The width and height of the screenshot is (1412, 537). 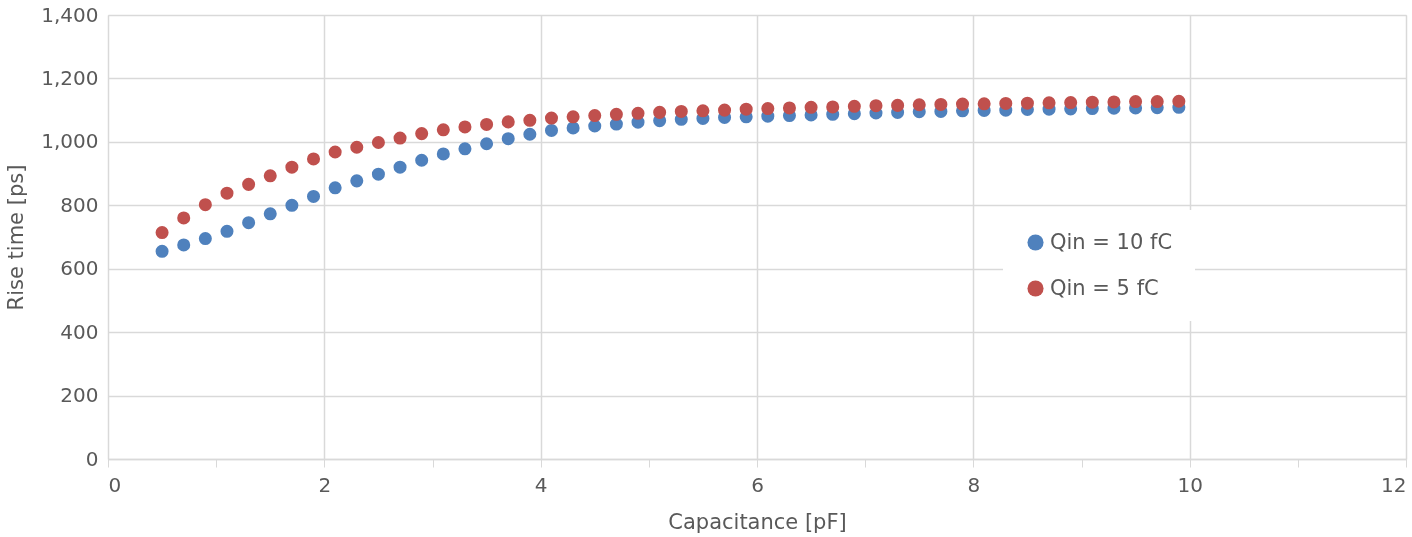 What do you see at coordinates (541, 484) in the screenshot?
I see `x-tick-label: 4` at bounding box center [541, 484].